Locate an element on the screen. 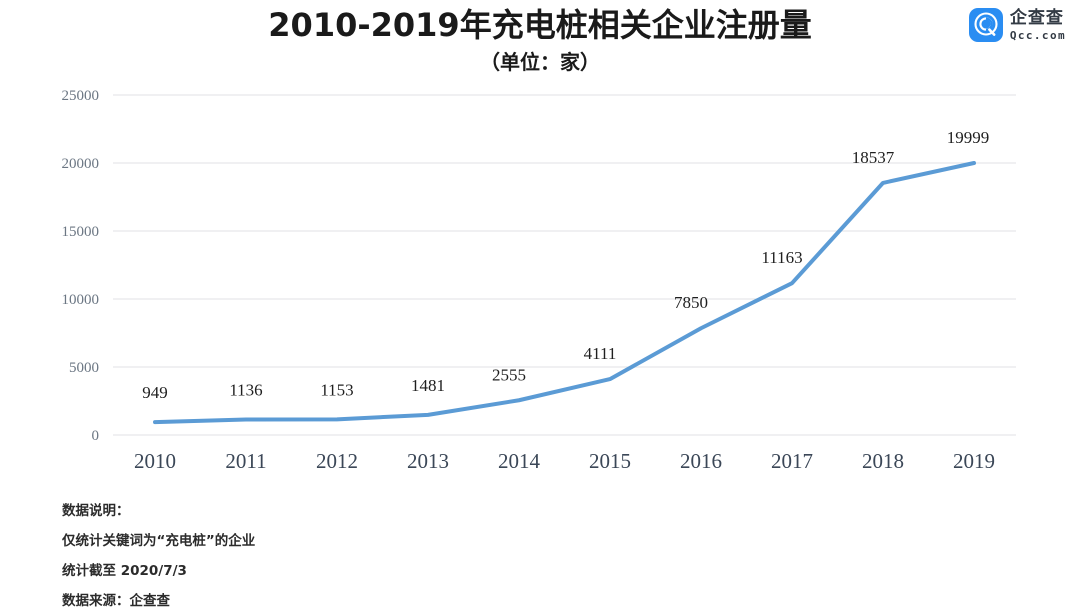 This screenshot has height=616, width=1080. logo-name-en: Qcc.com is located at coordinates (1037, 35).